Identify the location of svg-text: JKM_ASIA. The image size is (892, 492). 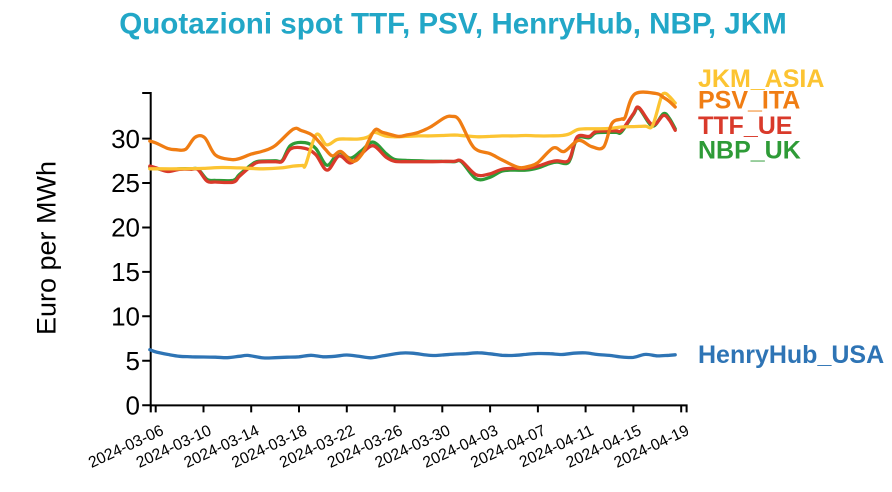
(761, 79).